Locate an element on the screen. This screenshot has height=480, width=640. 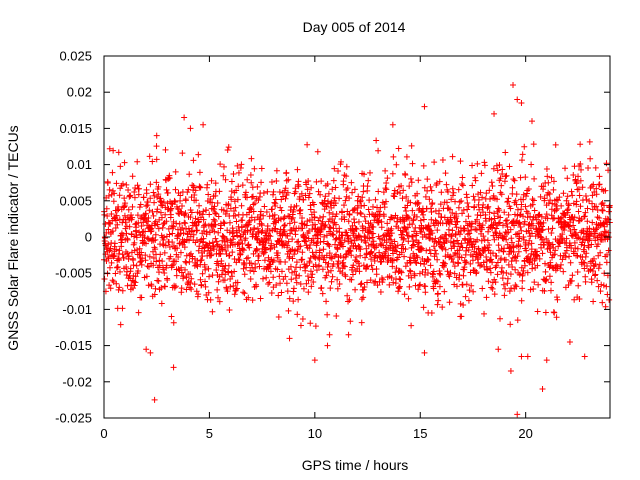
y-tick-label: -0.01 is located at coordinates (77, 309).